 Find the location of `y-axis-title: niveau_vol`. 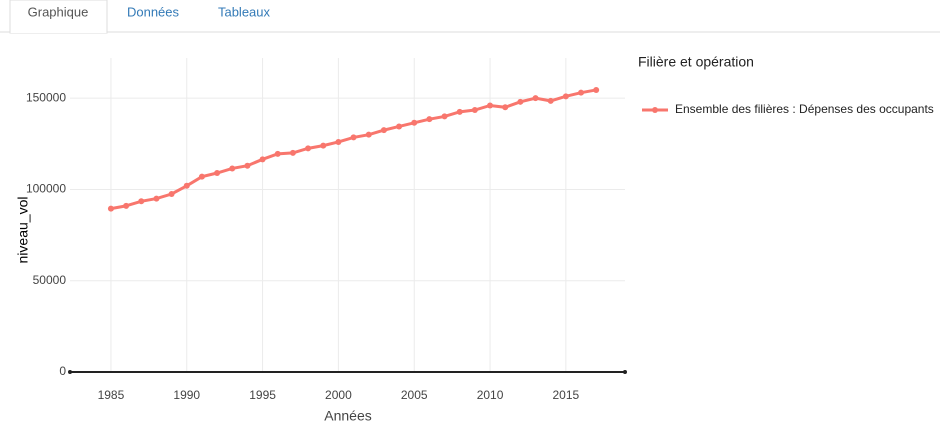

y-axis-title: niveau_vol is located at coordinates (23, 230).